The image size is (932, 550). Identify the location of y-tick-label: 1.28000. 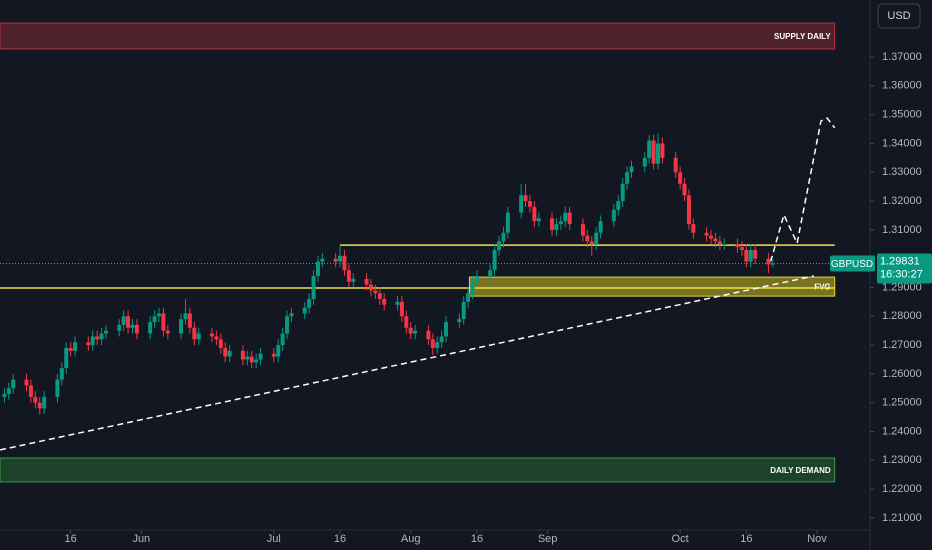
(902, 316).